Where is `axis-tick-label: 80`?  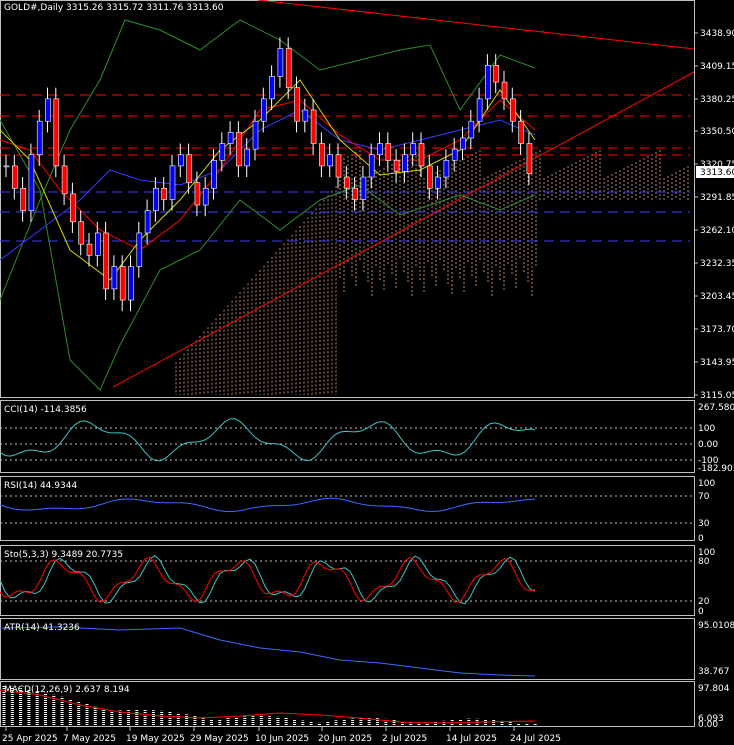 axis-tick-label: 80 is located at coordinates (704, 562).